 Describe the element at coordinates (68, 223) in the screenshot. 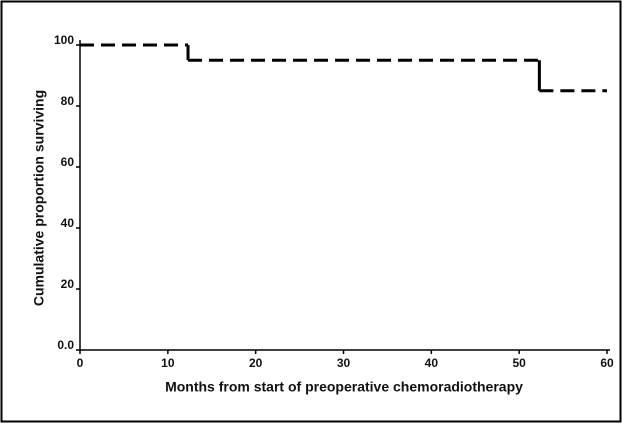

I see `y-tick-label: 40` at that location.